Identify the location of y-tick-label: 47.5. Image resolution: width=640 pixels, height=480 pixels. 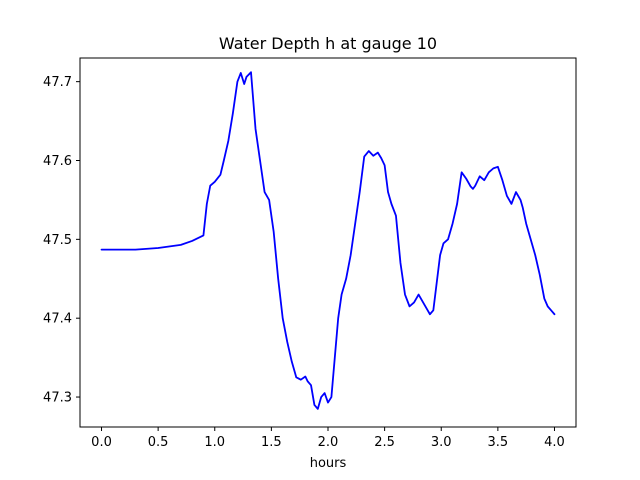
(57, 240).